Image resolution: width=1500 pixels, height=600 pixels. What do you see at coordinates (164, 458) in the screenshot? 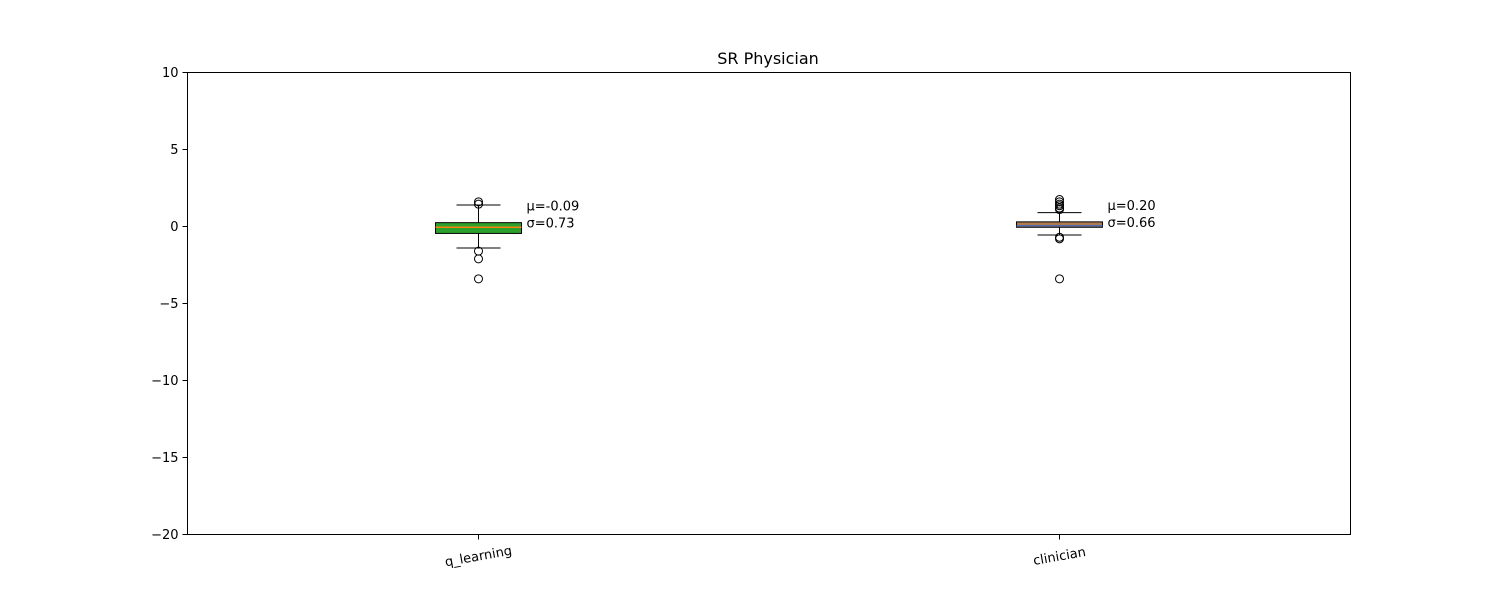
I see `y-tick-label: −15` at bounding box center [164, 458].